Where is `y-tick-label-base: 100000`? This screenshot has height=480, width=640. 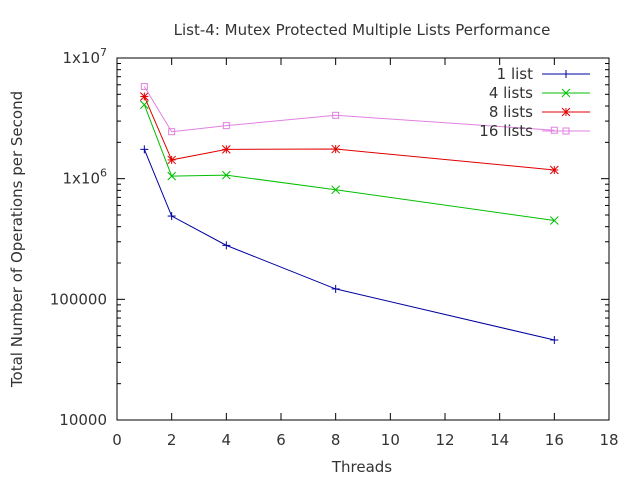 y-tick-label-base: 100000 is located at coordinates (78, 299).